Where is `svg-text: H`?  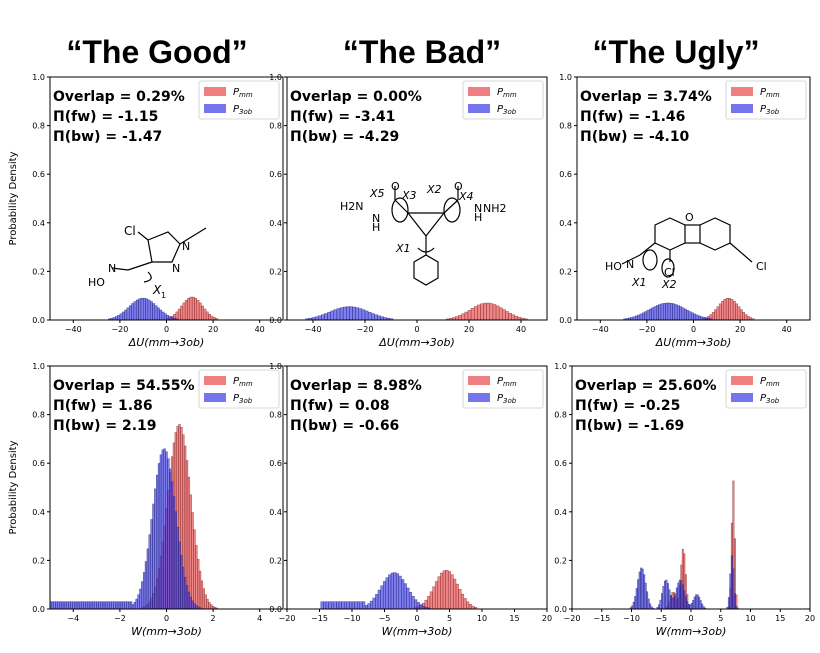
svg-text: H is located at coordinates (478, 217).